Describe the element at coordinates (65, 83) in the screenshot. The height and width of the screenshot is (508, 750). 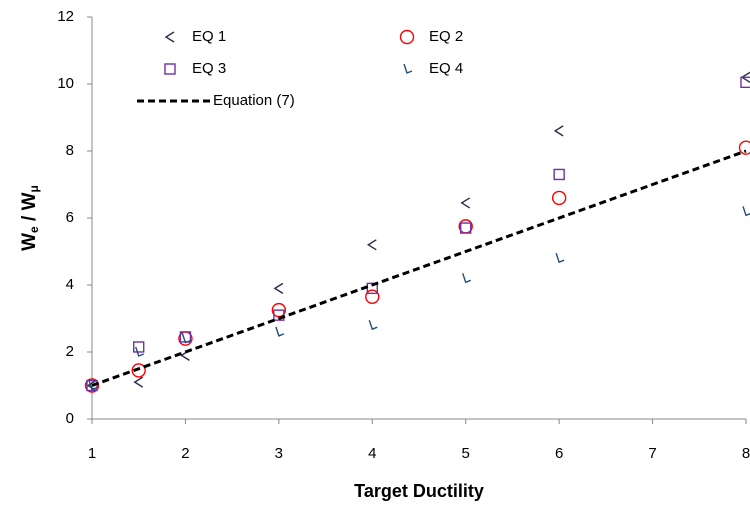
I see `y-tick-label: 10` at that location.